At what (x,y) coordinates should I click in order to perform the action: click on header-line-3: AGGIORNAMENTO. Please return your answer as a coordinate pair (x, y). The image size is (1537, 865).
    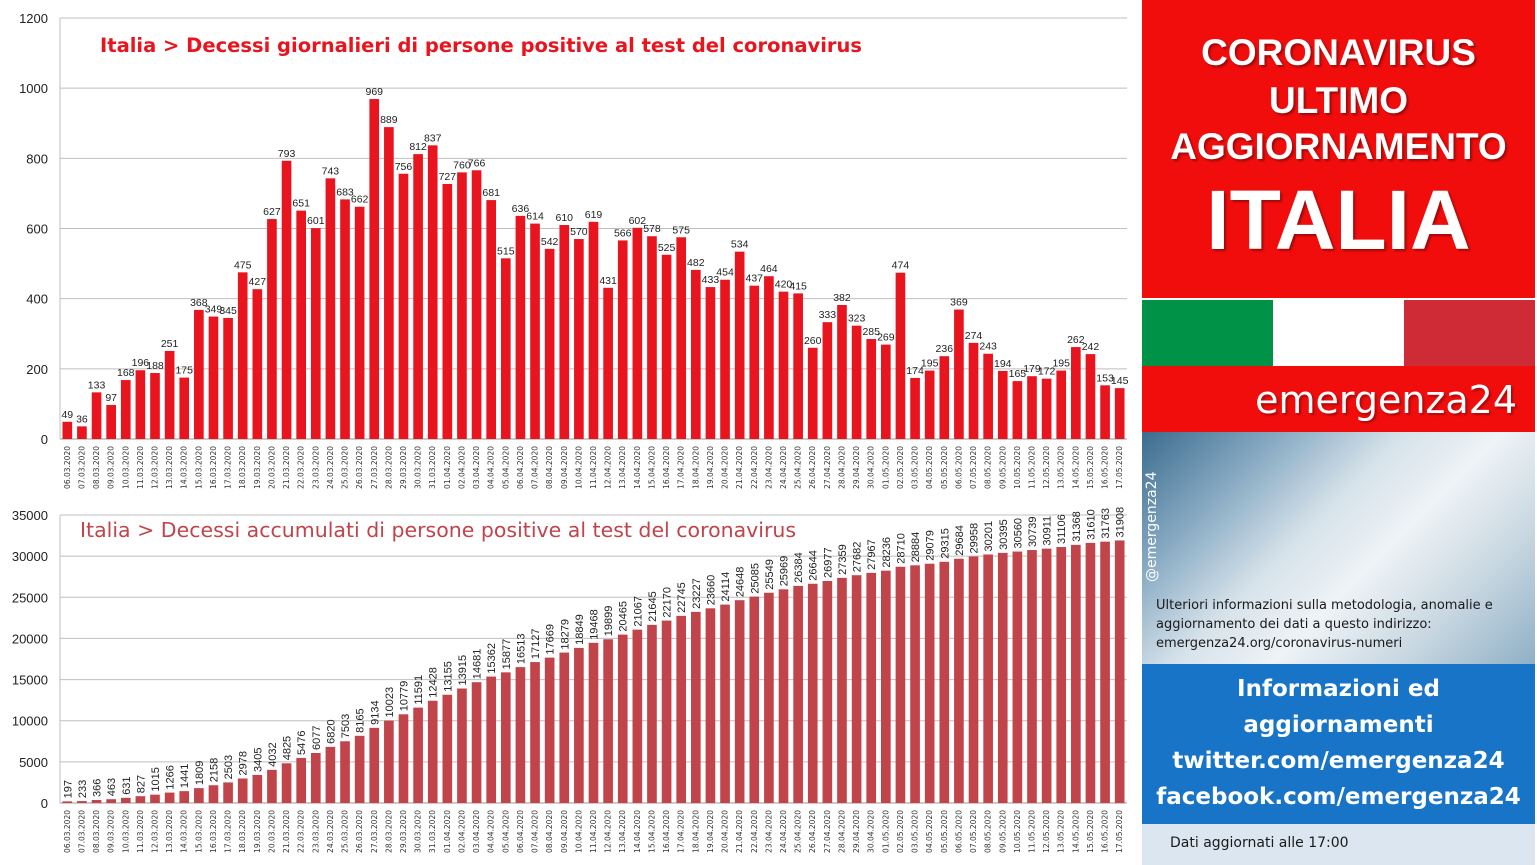
    Looking at the image, I should click on (1338, 146).